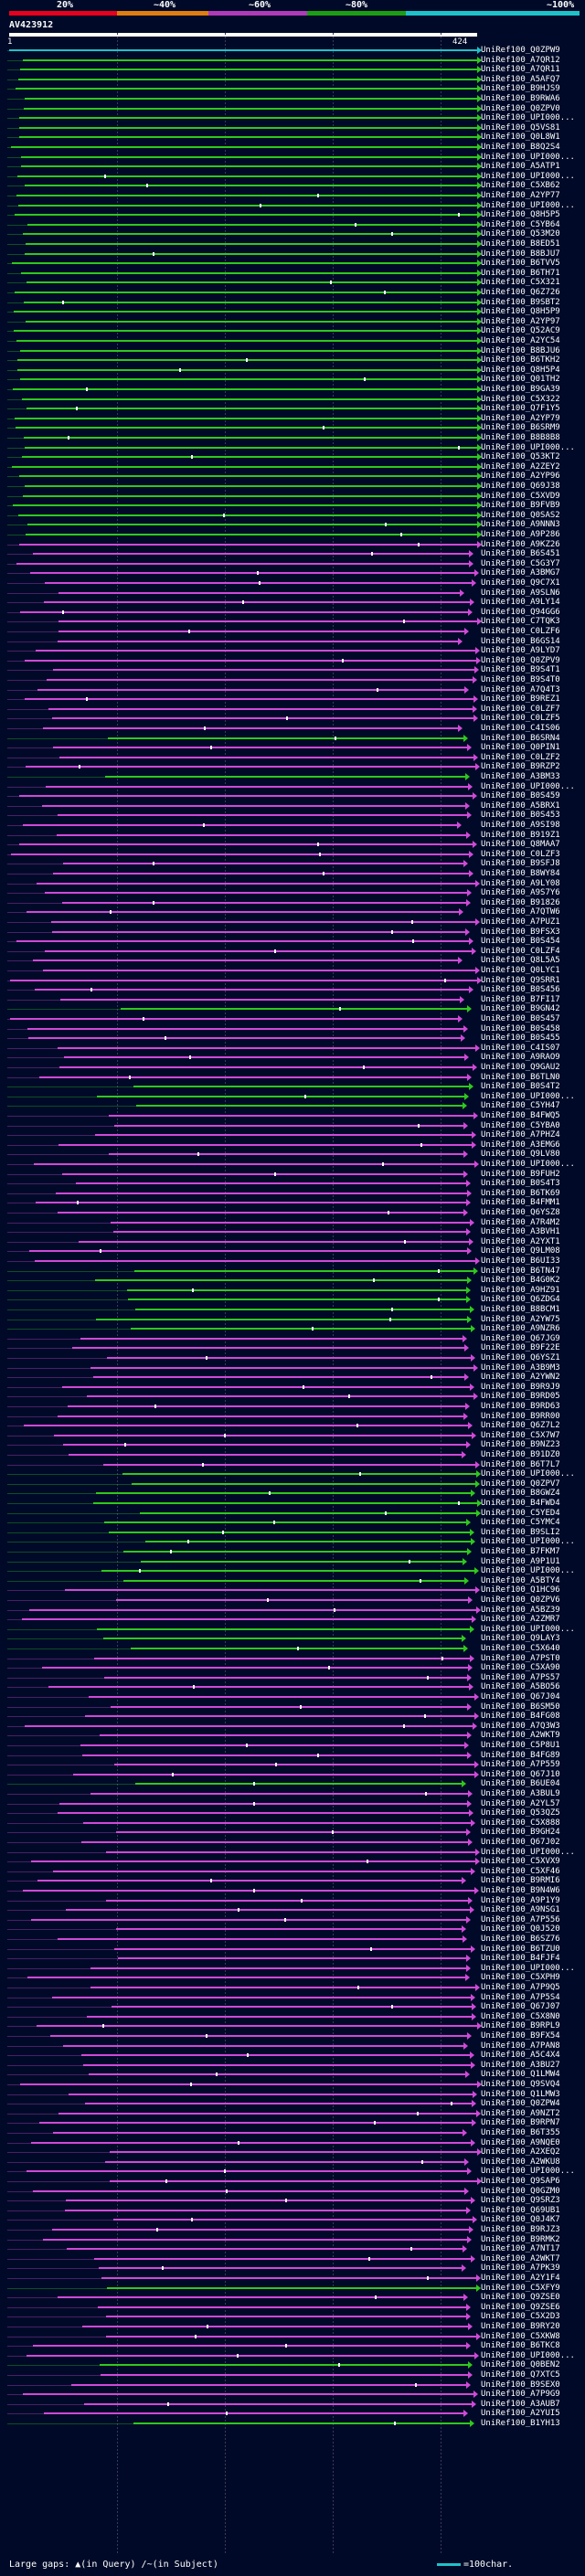 Image resolution: width=585 pixels, height=2576 pixels. Describe the element at coordinates (520, 1620) in the screenshot. I see `hit-label-link: UniRef100_A2ZMR7` at that location.